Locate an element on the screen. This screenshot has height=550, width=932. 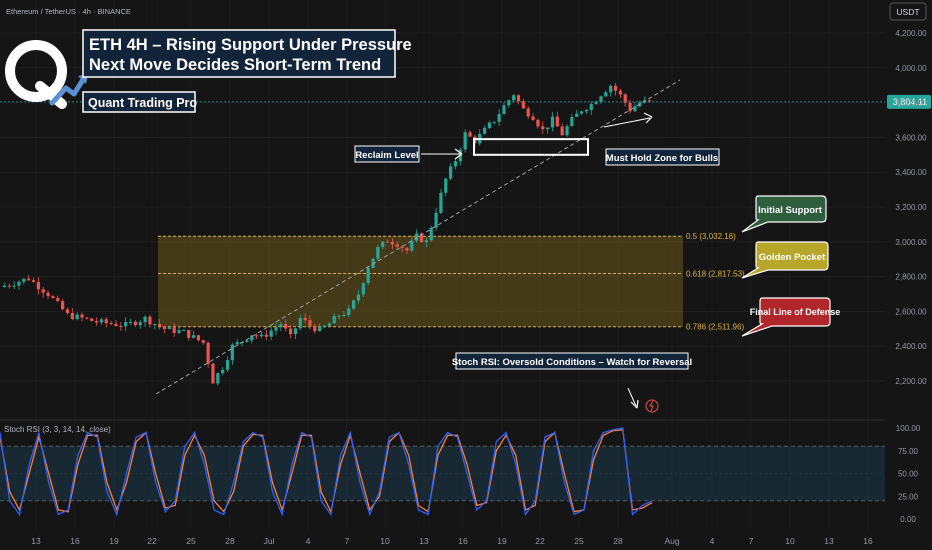
golden-pocket-label: Golden Pocket is located at coordinates (792, 257).